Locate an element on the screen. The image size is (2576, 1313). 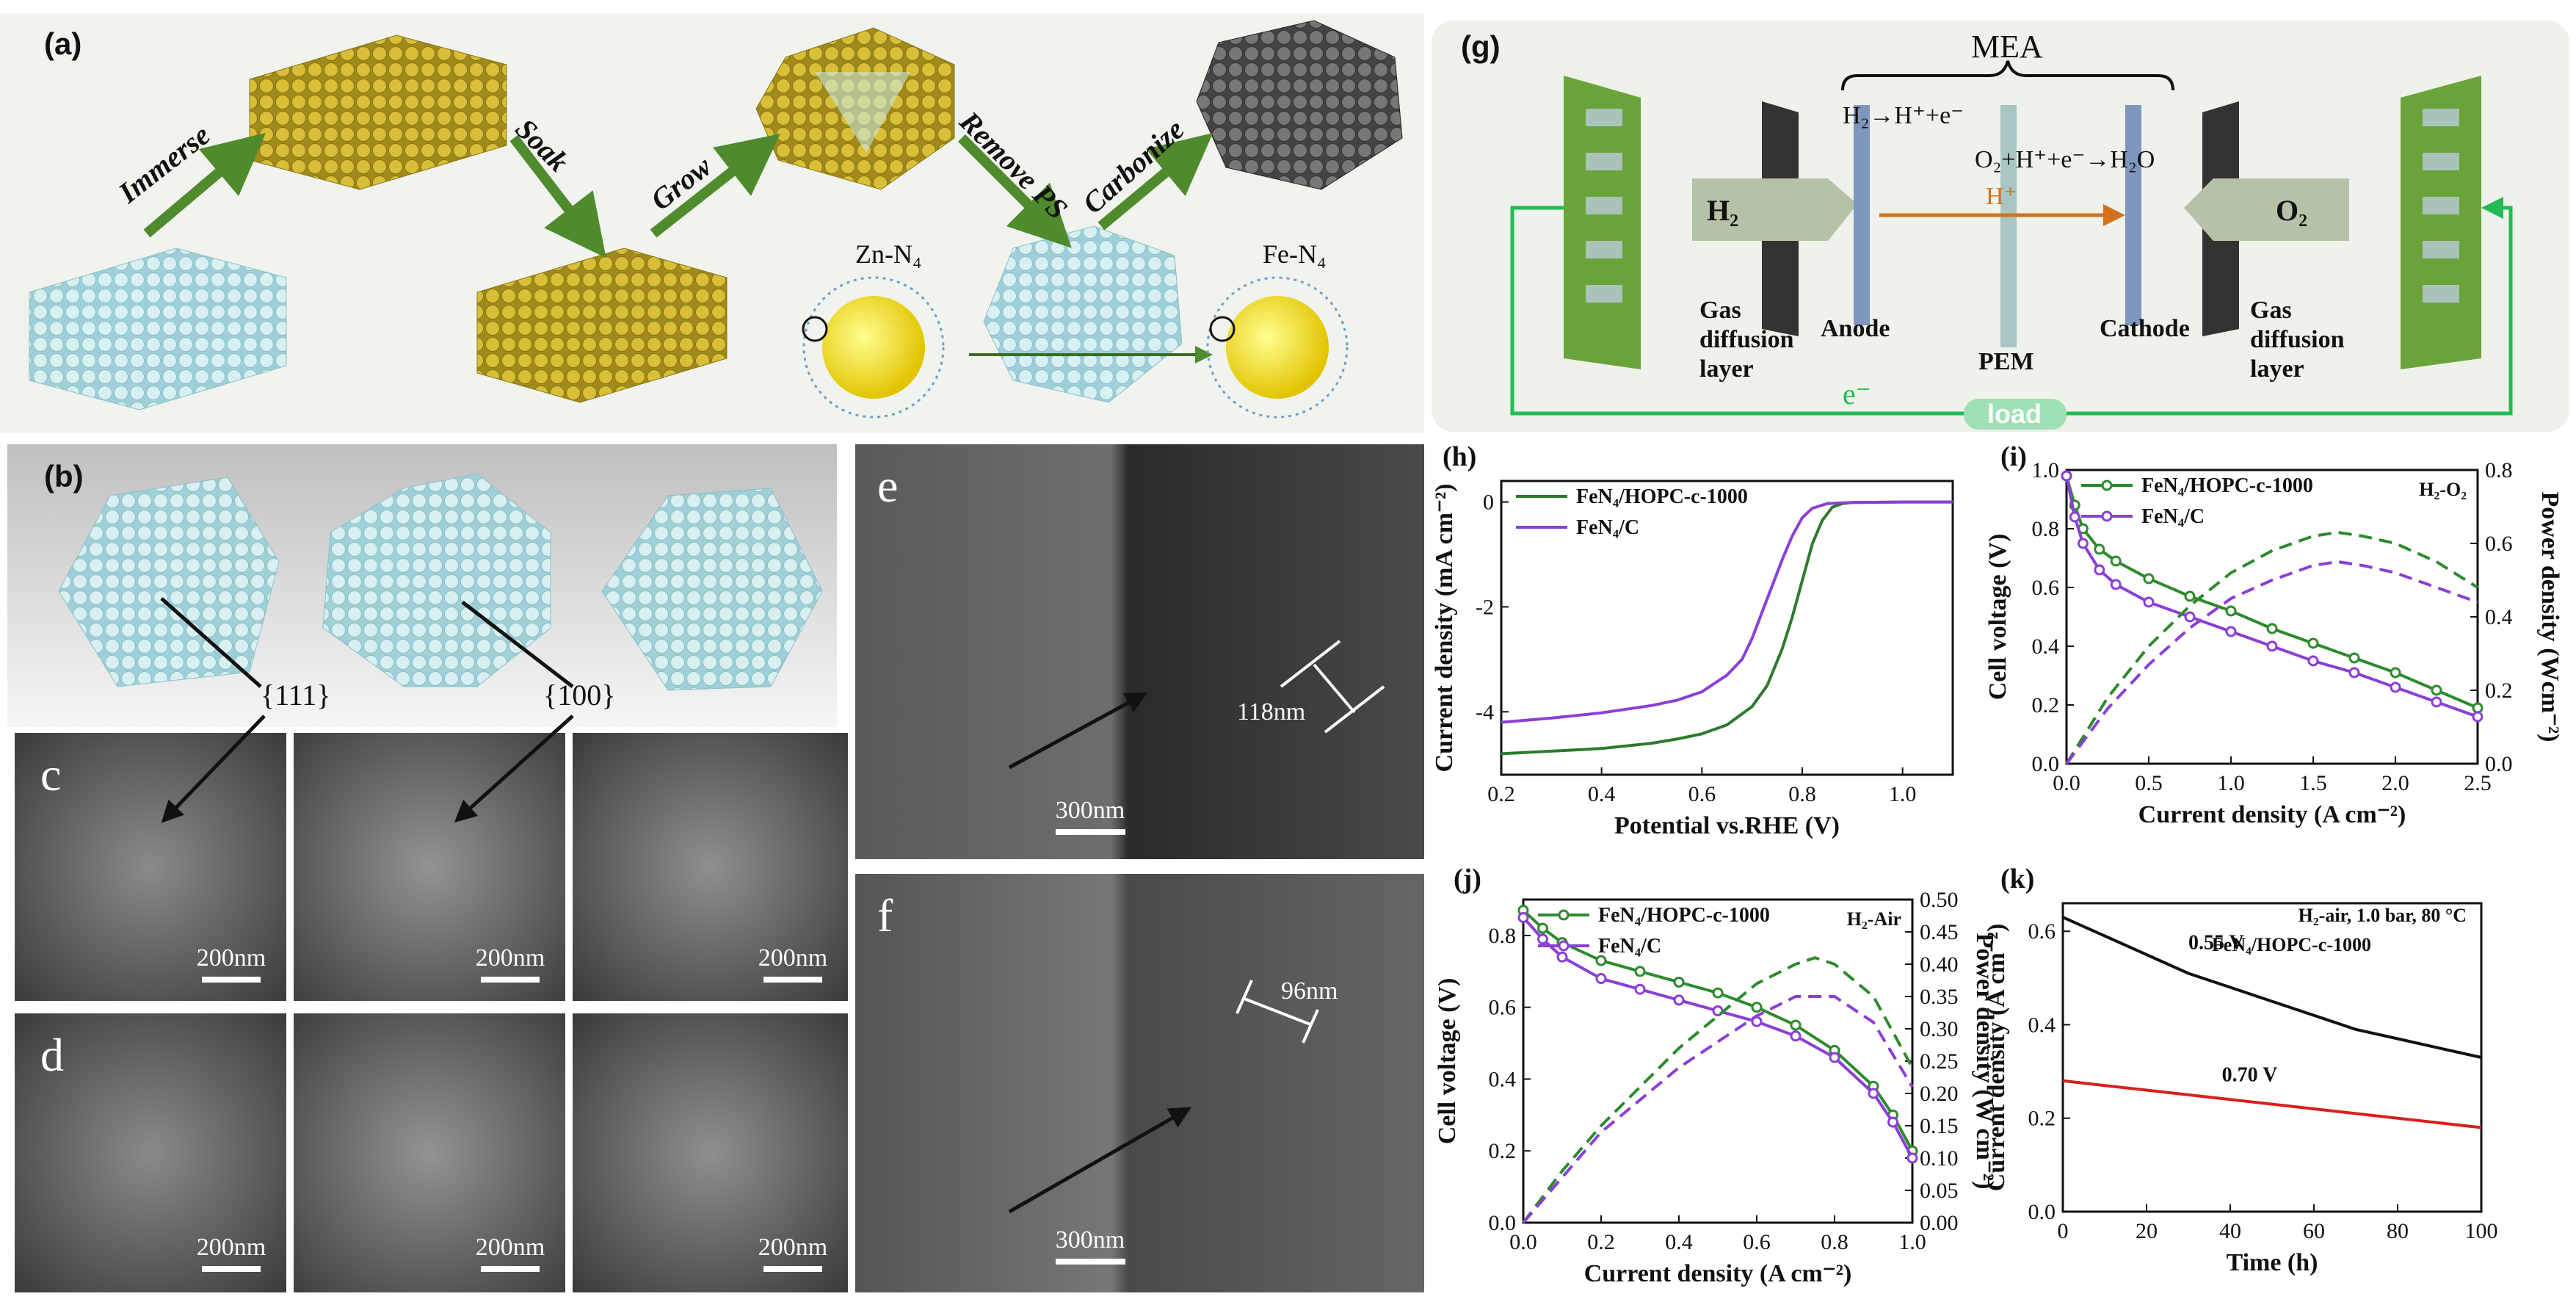
sem-d-label: d is located at coordinates (52, 1055).